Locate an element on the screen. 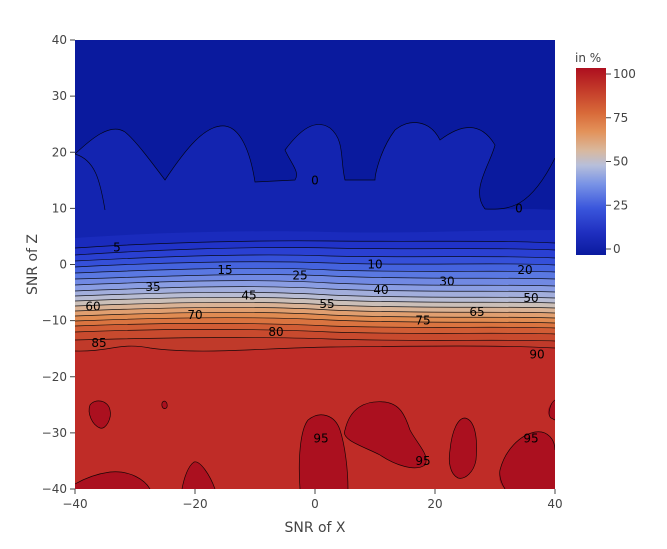 The image size is (667, 549). contour-label: 50 is located at coordinates (530, 298).